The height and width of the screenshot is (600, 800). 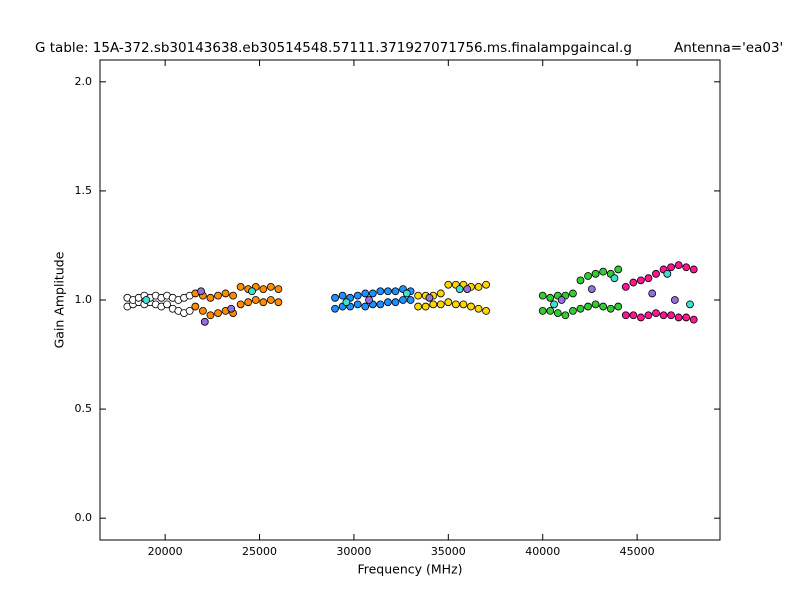 What do you see at coordinates (353, 551) in the screenshot?
I see `x-tick-label: 30000` at bounding box center [353, 551].